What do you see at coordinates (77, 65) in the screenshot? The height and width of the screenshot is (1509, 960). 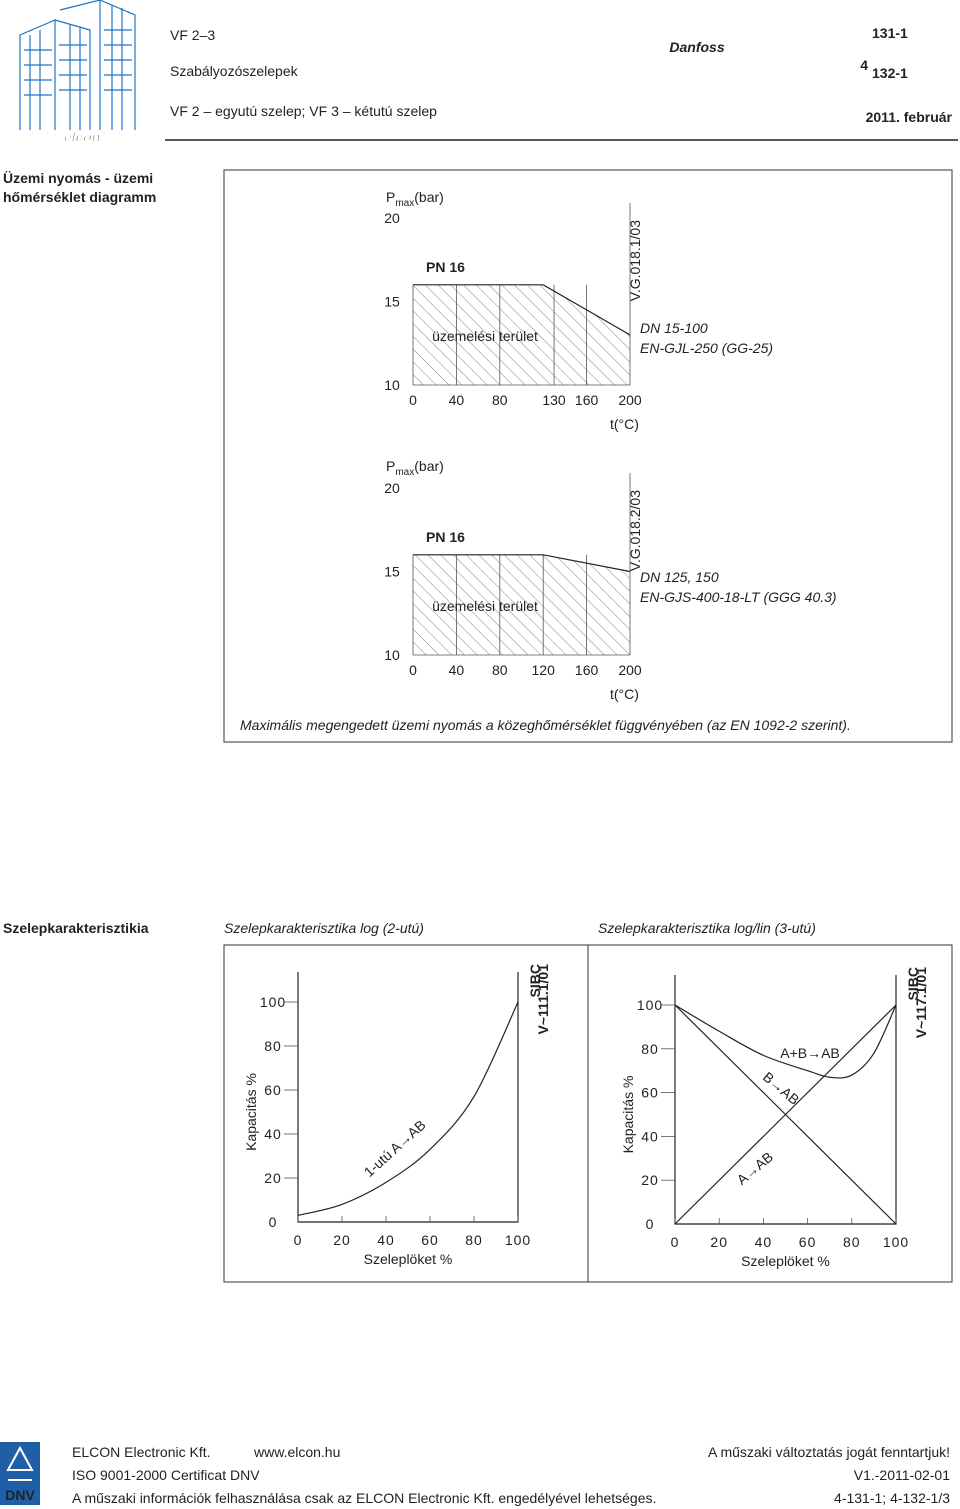 I see `elcon-logo` at bounding box center [77, 65].